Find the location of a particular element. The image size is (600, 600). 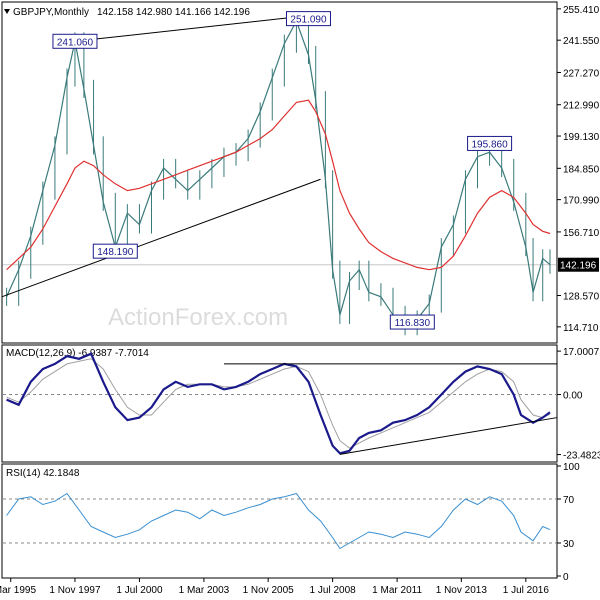

macd-title: MACD(12,26,9) -6.9387 -7.7014 is located at coordinates (77, 353).